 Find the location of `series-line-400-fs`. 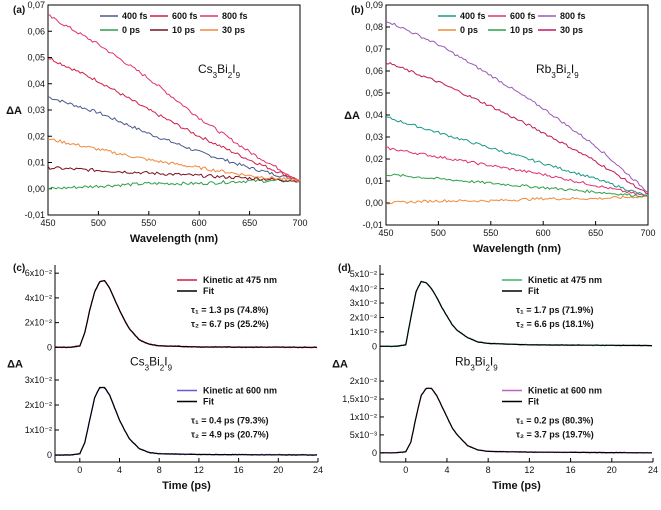

series-line-400-fs is located at coordinates (174, 139).